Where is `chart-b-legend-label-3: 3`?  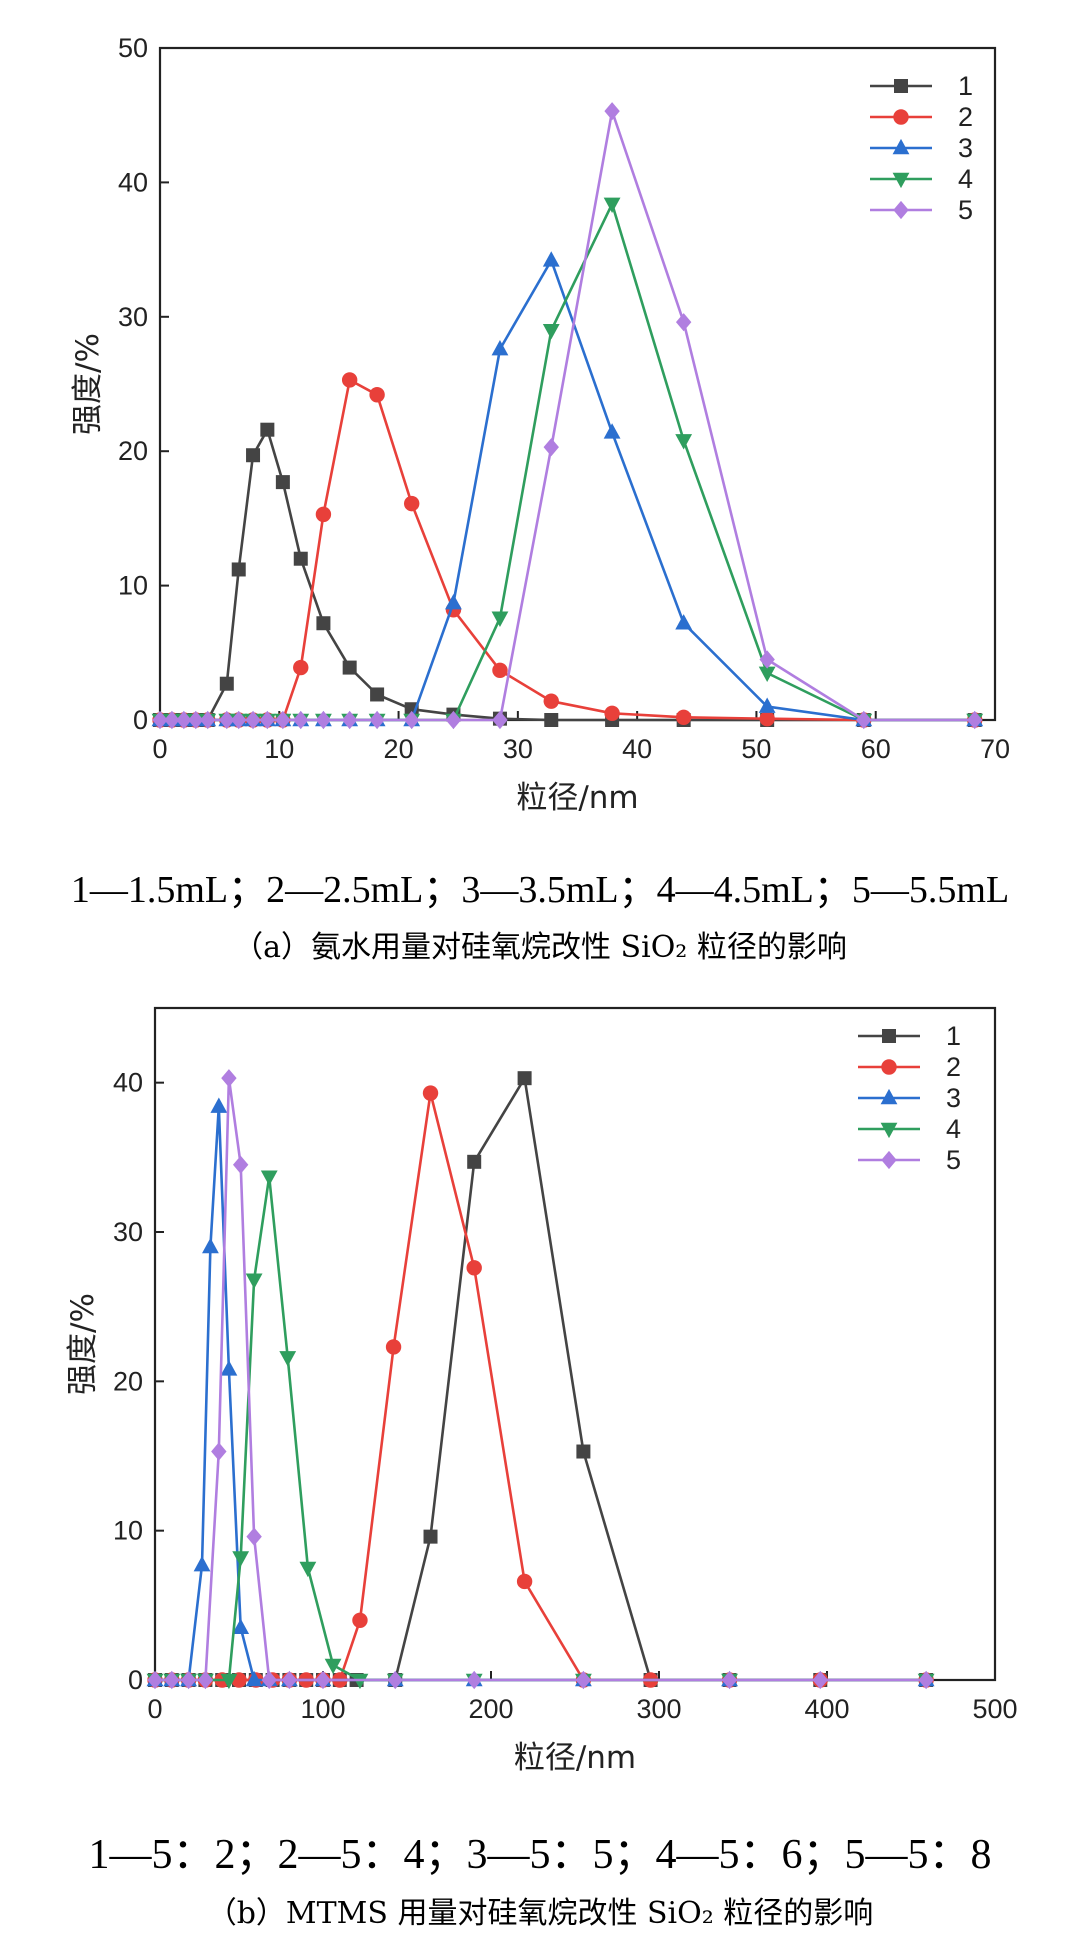
chart-b-legend-label-3: 3 is located at coordinates (953, 1098).